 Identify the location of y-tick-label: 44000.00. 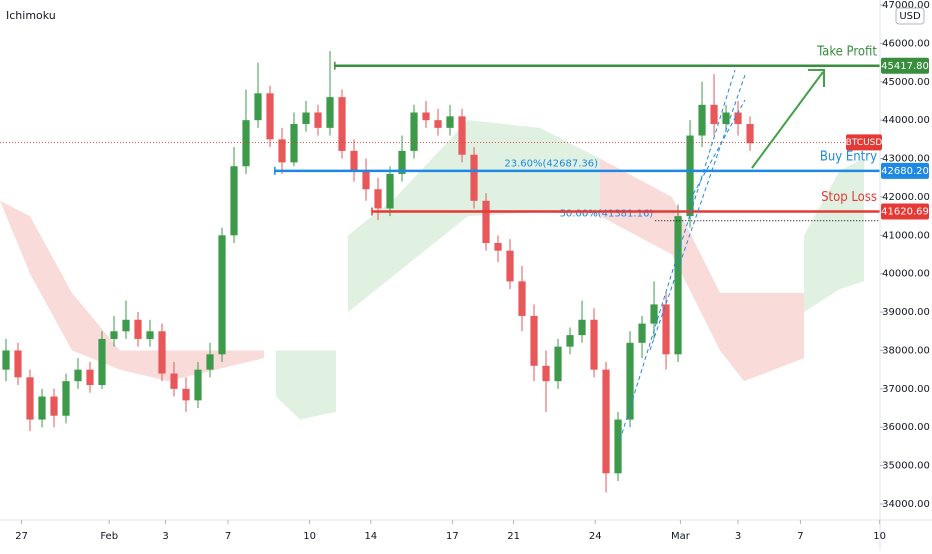
(906, 120).